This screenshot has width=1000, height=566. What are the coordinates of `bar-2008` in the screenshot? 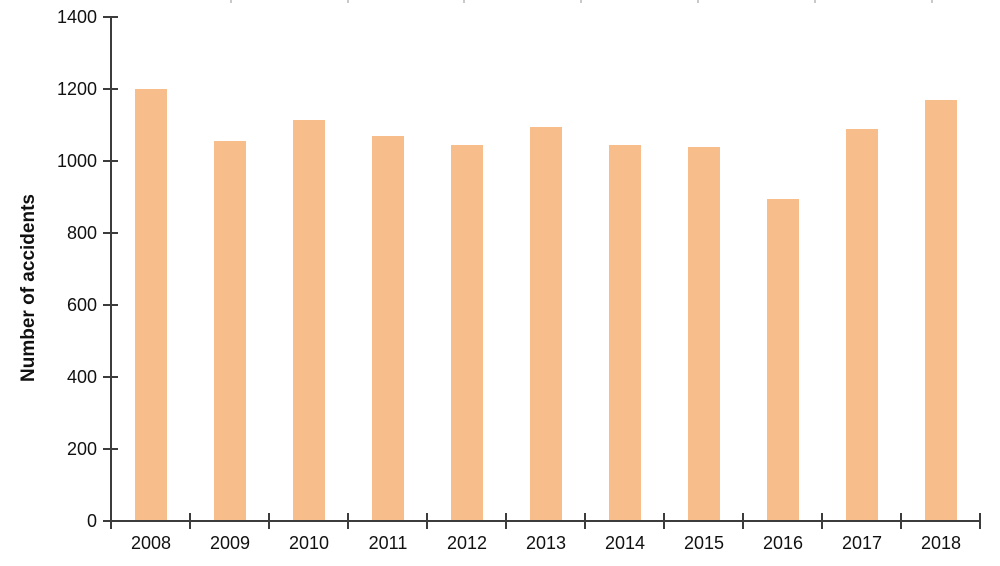 It's located at (151, 305).